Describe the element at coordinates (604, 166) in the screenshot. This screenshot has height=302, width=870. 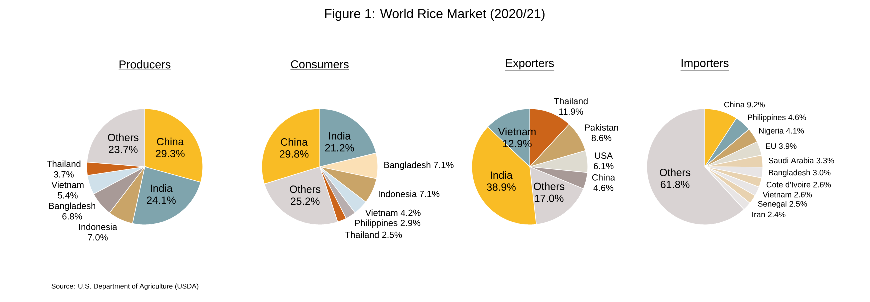
I see `data-label: 6.1%` at that location.